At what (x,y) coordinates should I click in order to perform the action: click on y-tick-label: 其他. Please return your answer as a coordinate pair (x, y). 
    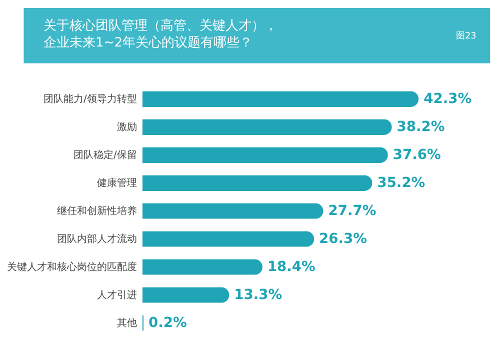
    Looking at the image, I should click on (126, 322).